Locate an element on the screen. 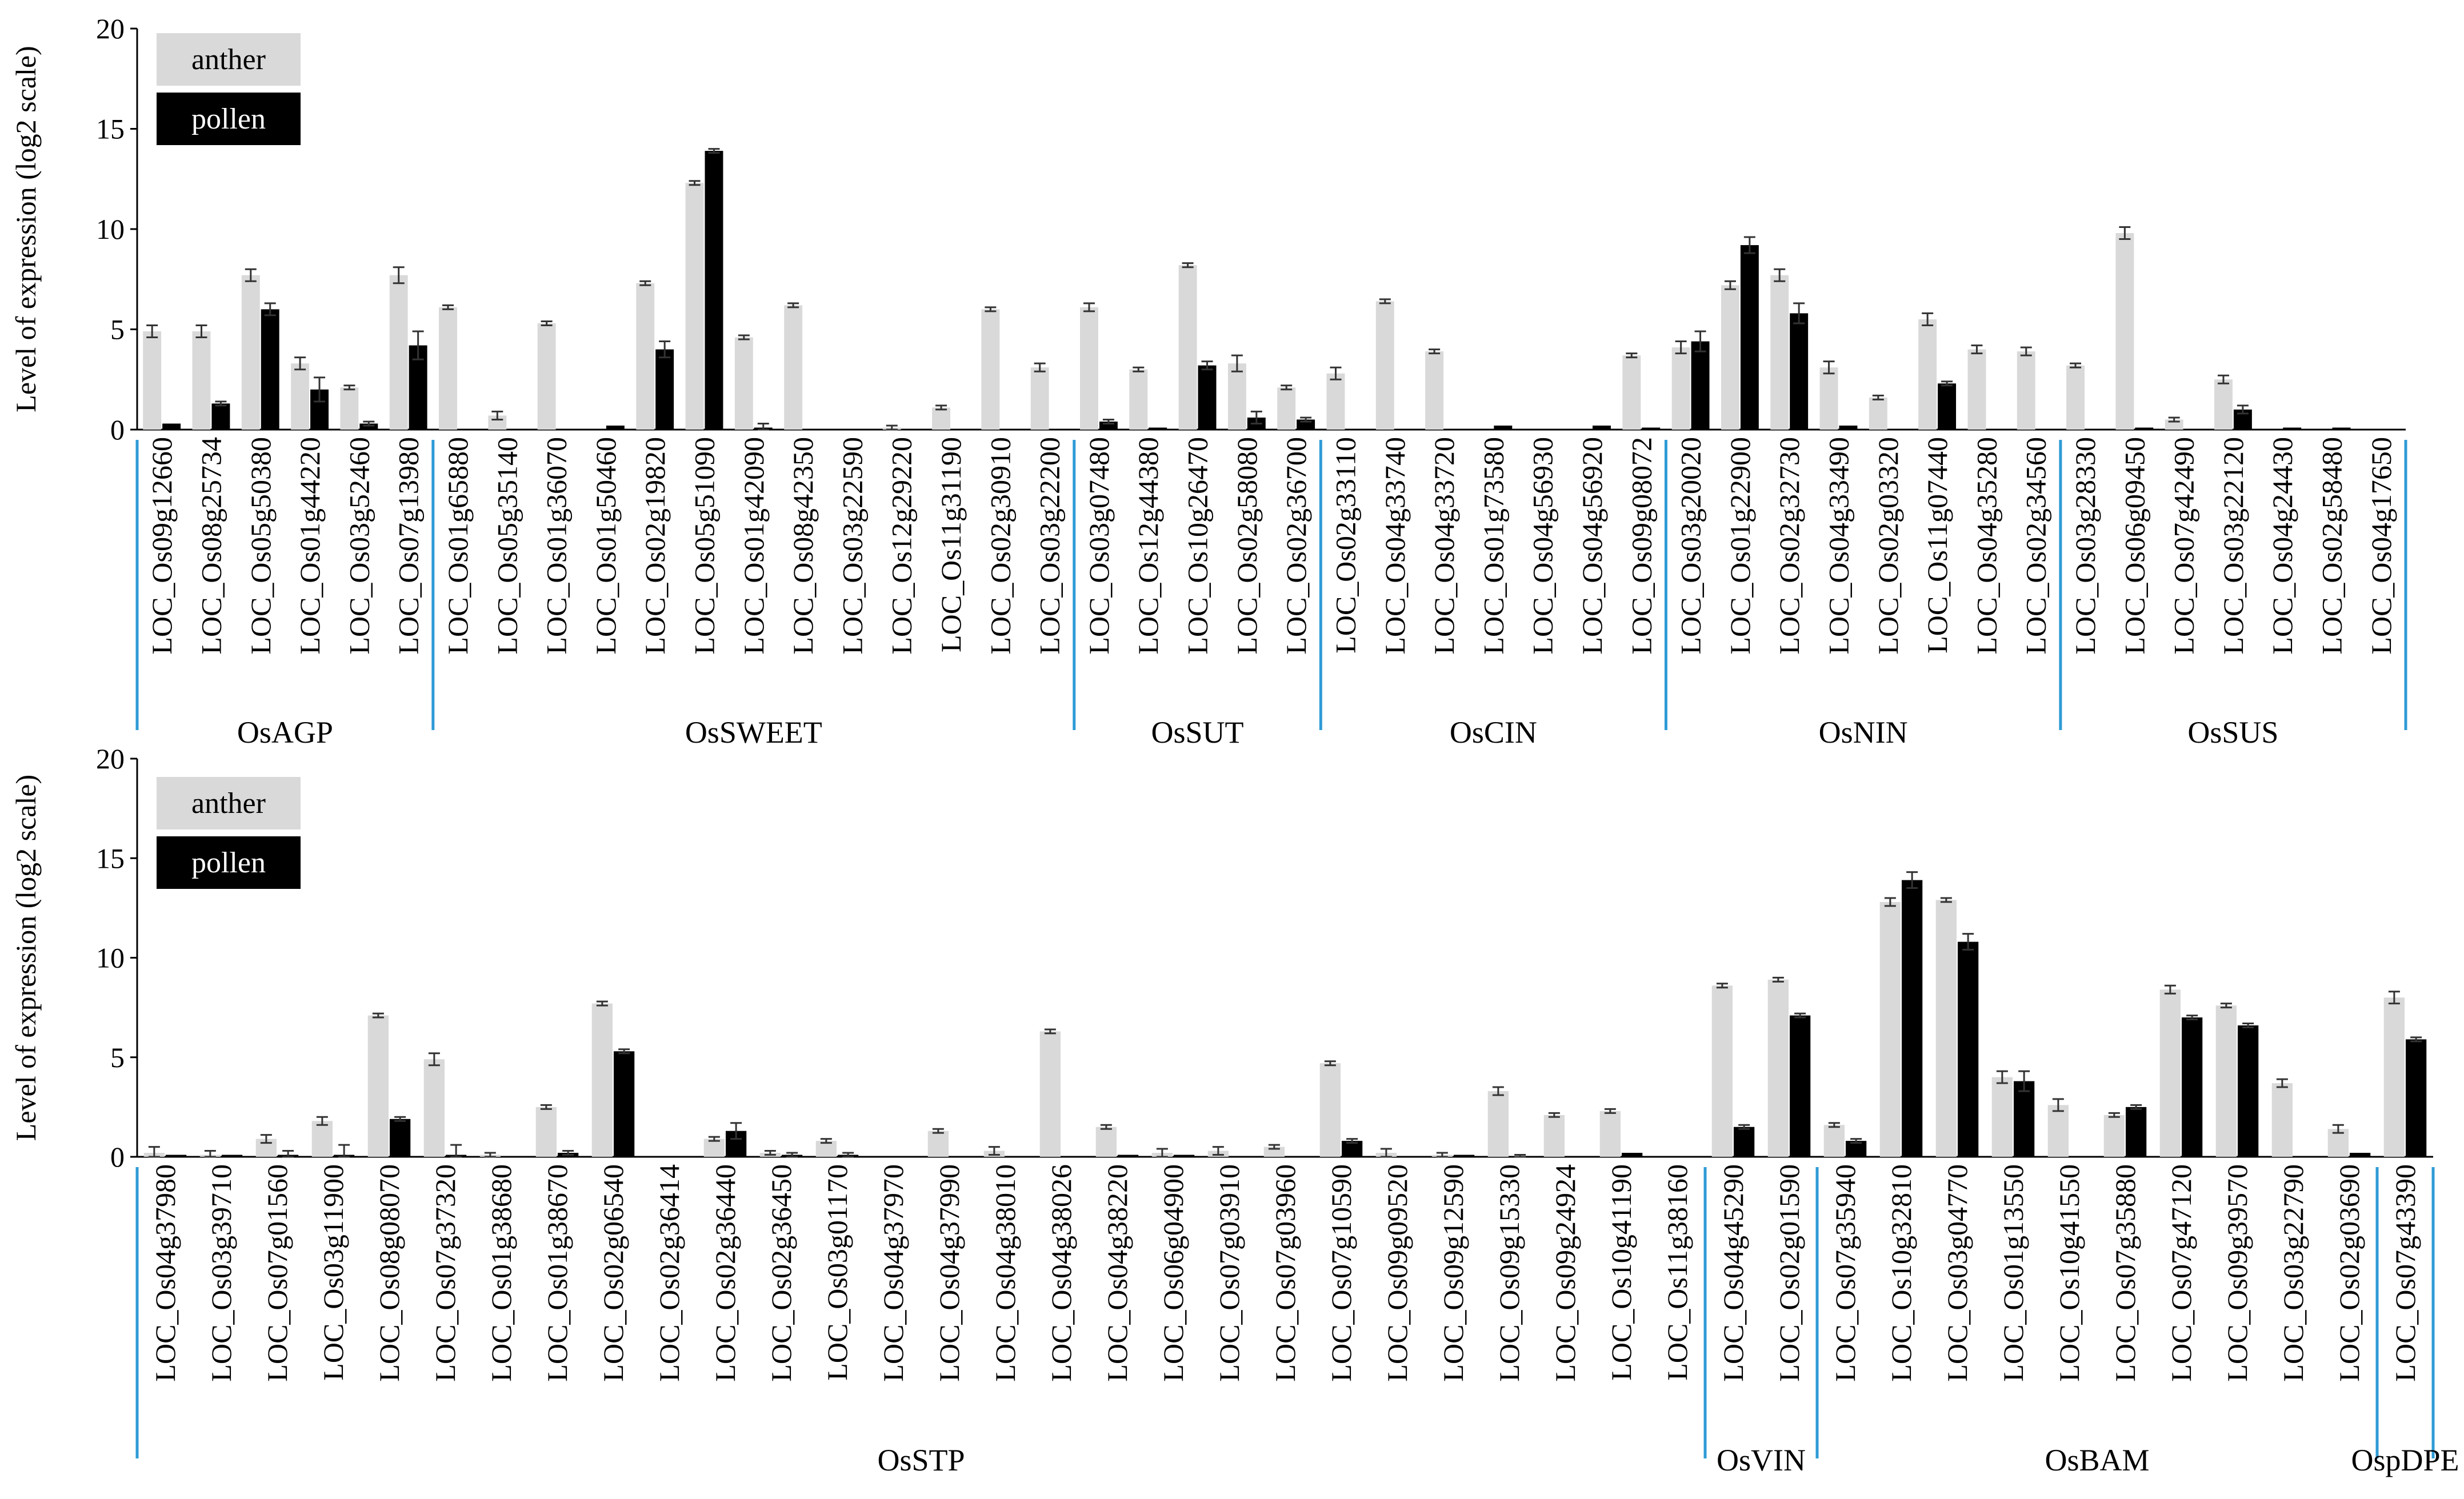 This screenshot has height=1499, width=2464. group-label: OsVIN is located at coordinates (1761, 1460).